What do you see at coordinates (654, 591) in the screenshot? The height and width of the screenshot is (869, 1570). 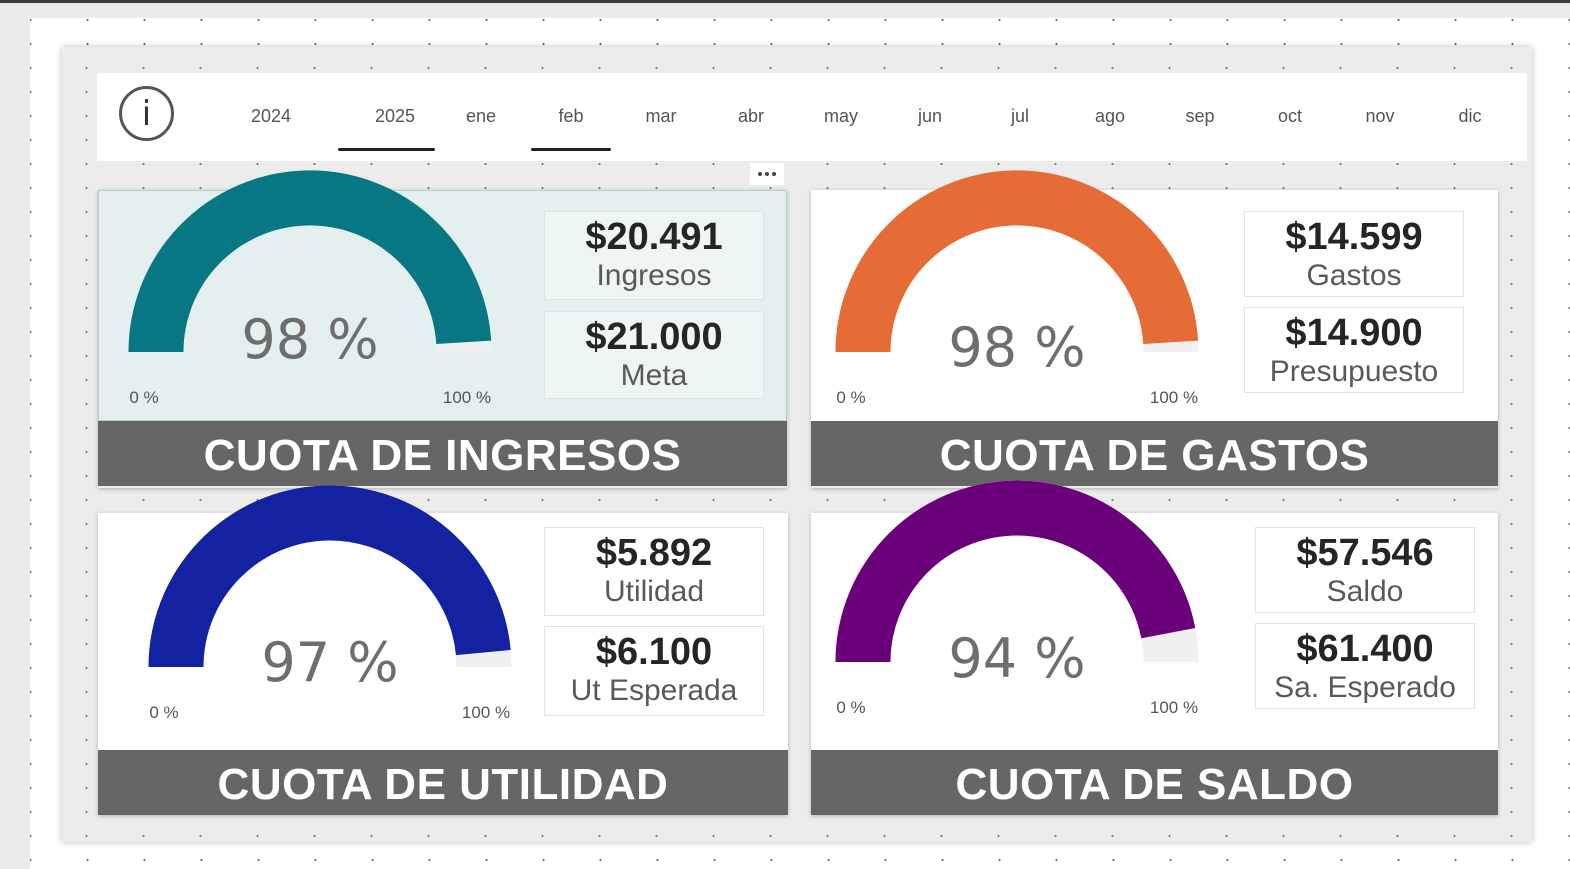 I see `kpi-label: Utilidad` at bounding box center [654, 591].